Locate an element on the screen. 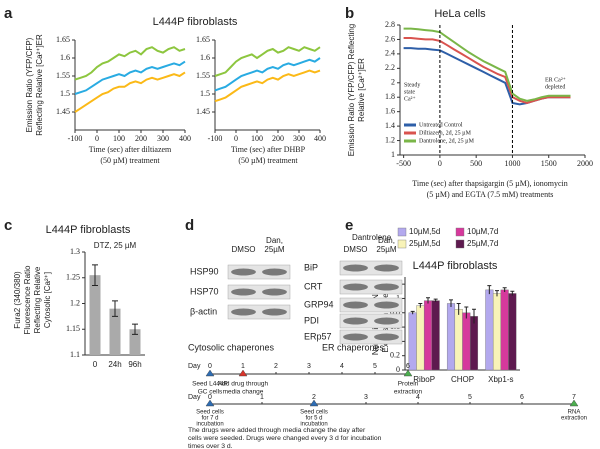  lane-header: DMSO is located at coordinates (244, 249).